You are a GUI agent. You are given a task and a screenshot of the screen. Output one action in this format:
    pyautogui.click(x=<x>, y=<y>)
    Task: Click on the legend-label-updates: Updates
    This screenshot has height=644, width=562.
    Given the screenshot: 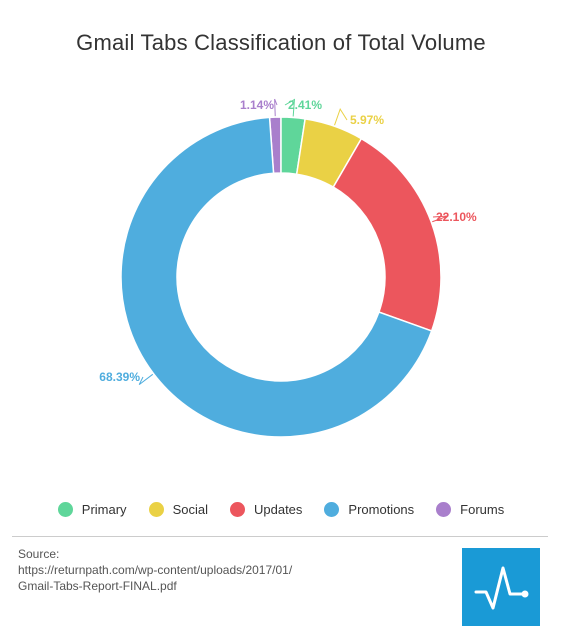 What is the action you would take?
    pyautogui.click(x=278, y=509)
    